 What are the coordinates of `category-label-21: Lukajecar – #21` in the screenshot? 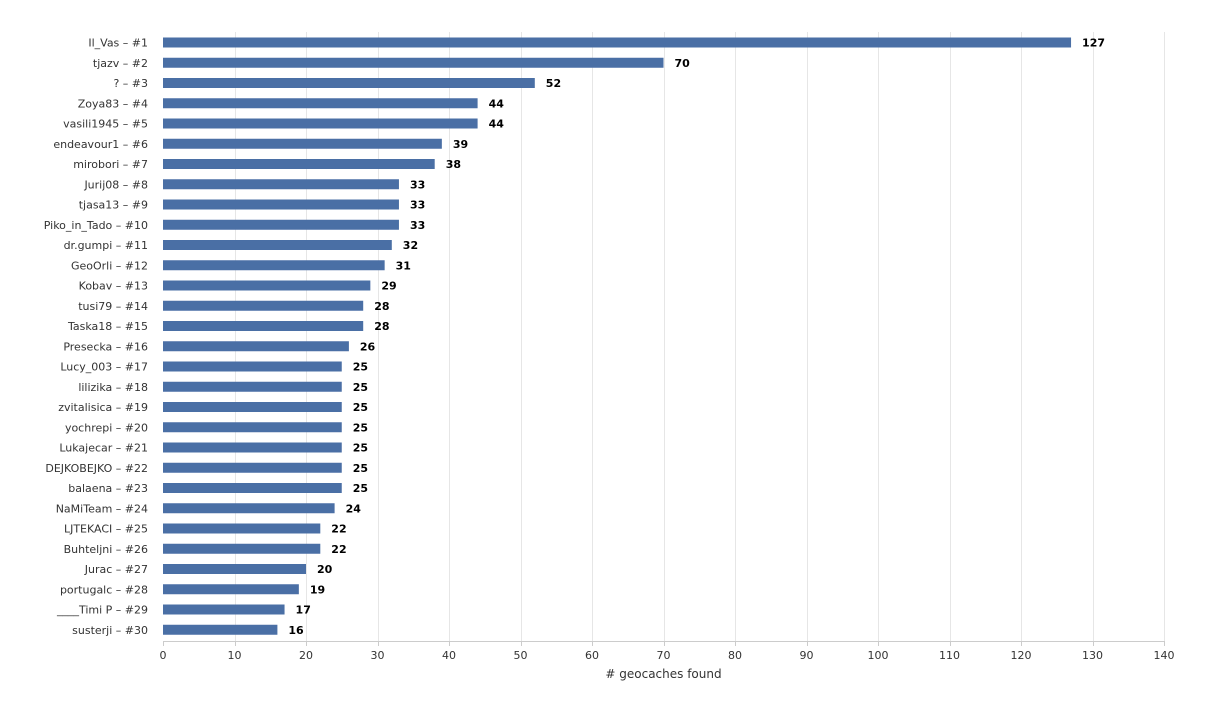 It's located at (103, 448).